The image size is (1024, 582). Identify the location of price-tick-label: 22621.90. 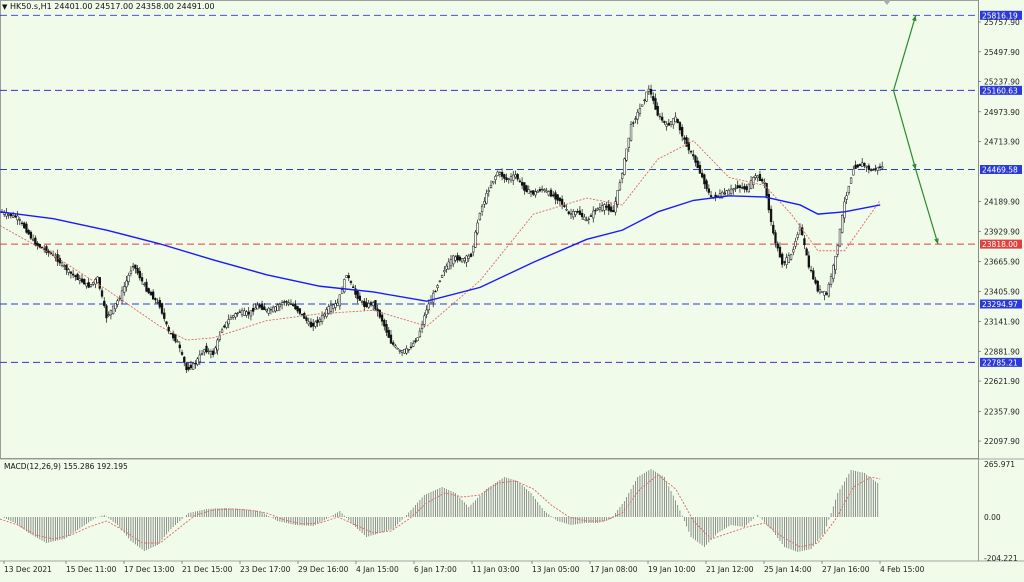
(1002, 381).